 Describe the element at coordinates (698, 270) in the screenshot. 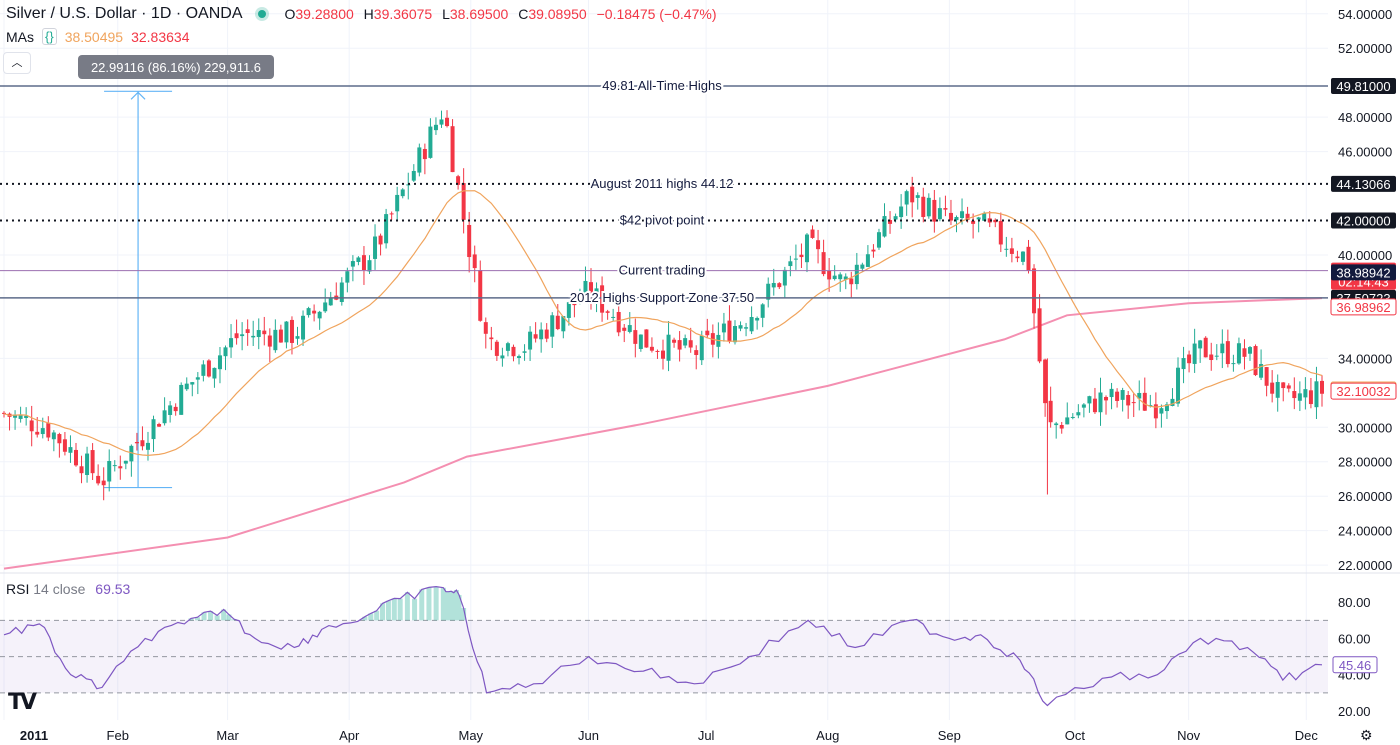

I see `level-line: Current trading39.08950` at that location.